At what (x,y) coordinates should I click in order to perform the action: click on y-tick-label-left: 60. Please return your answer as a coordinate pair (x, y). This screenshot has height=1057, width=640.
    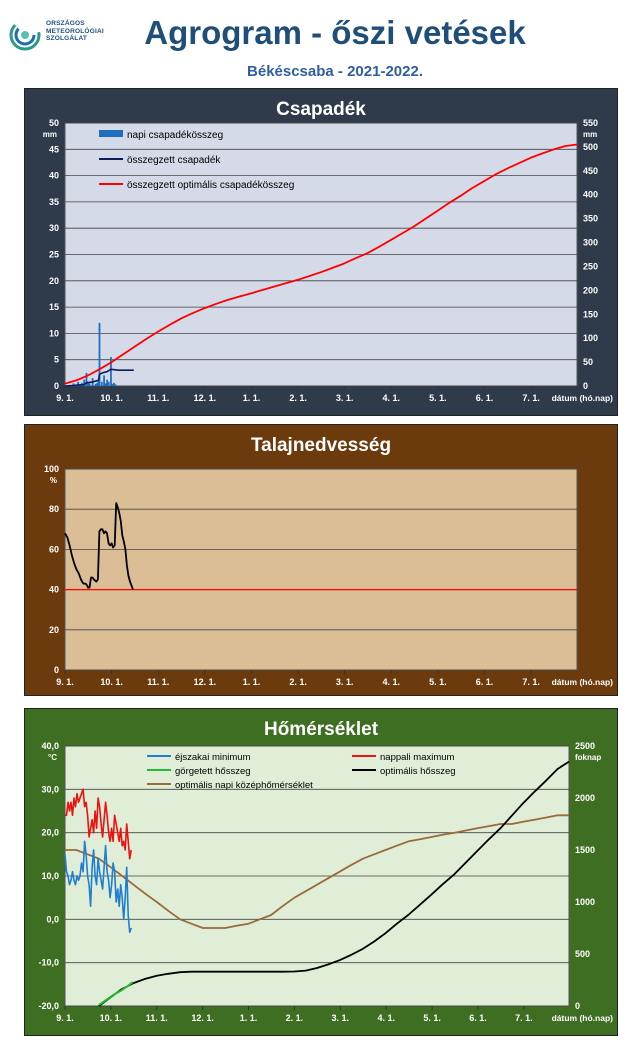
    Looking at the image, I should click on (54, 549).